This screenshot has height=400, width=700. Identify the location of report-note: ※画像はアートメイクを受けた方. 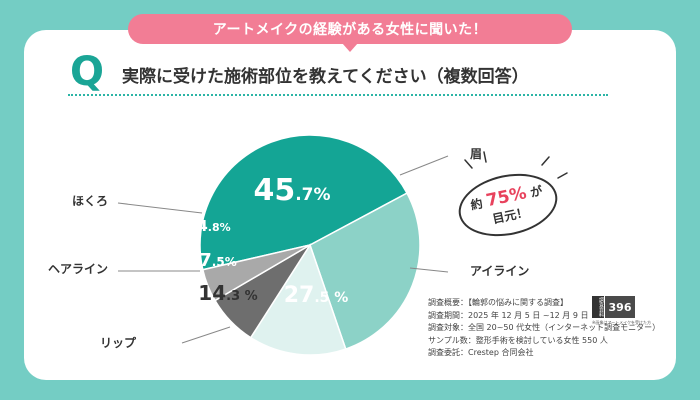
(622, 322).